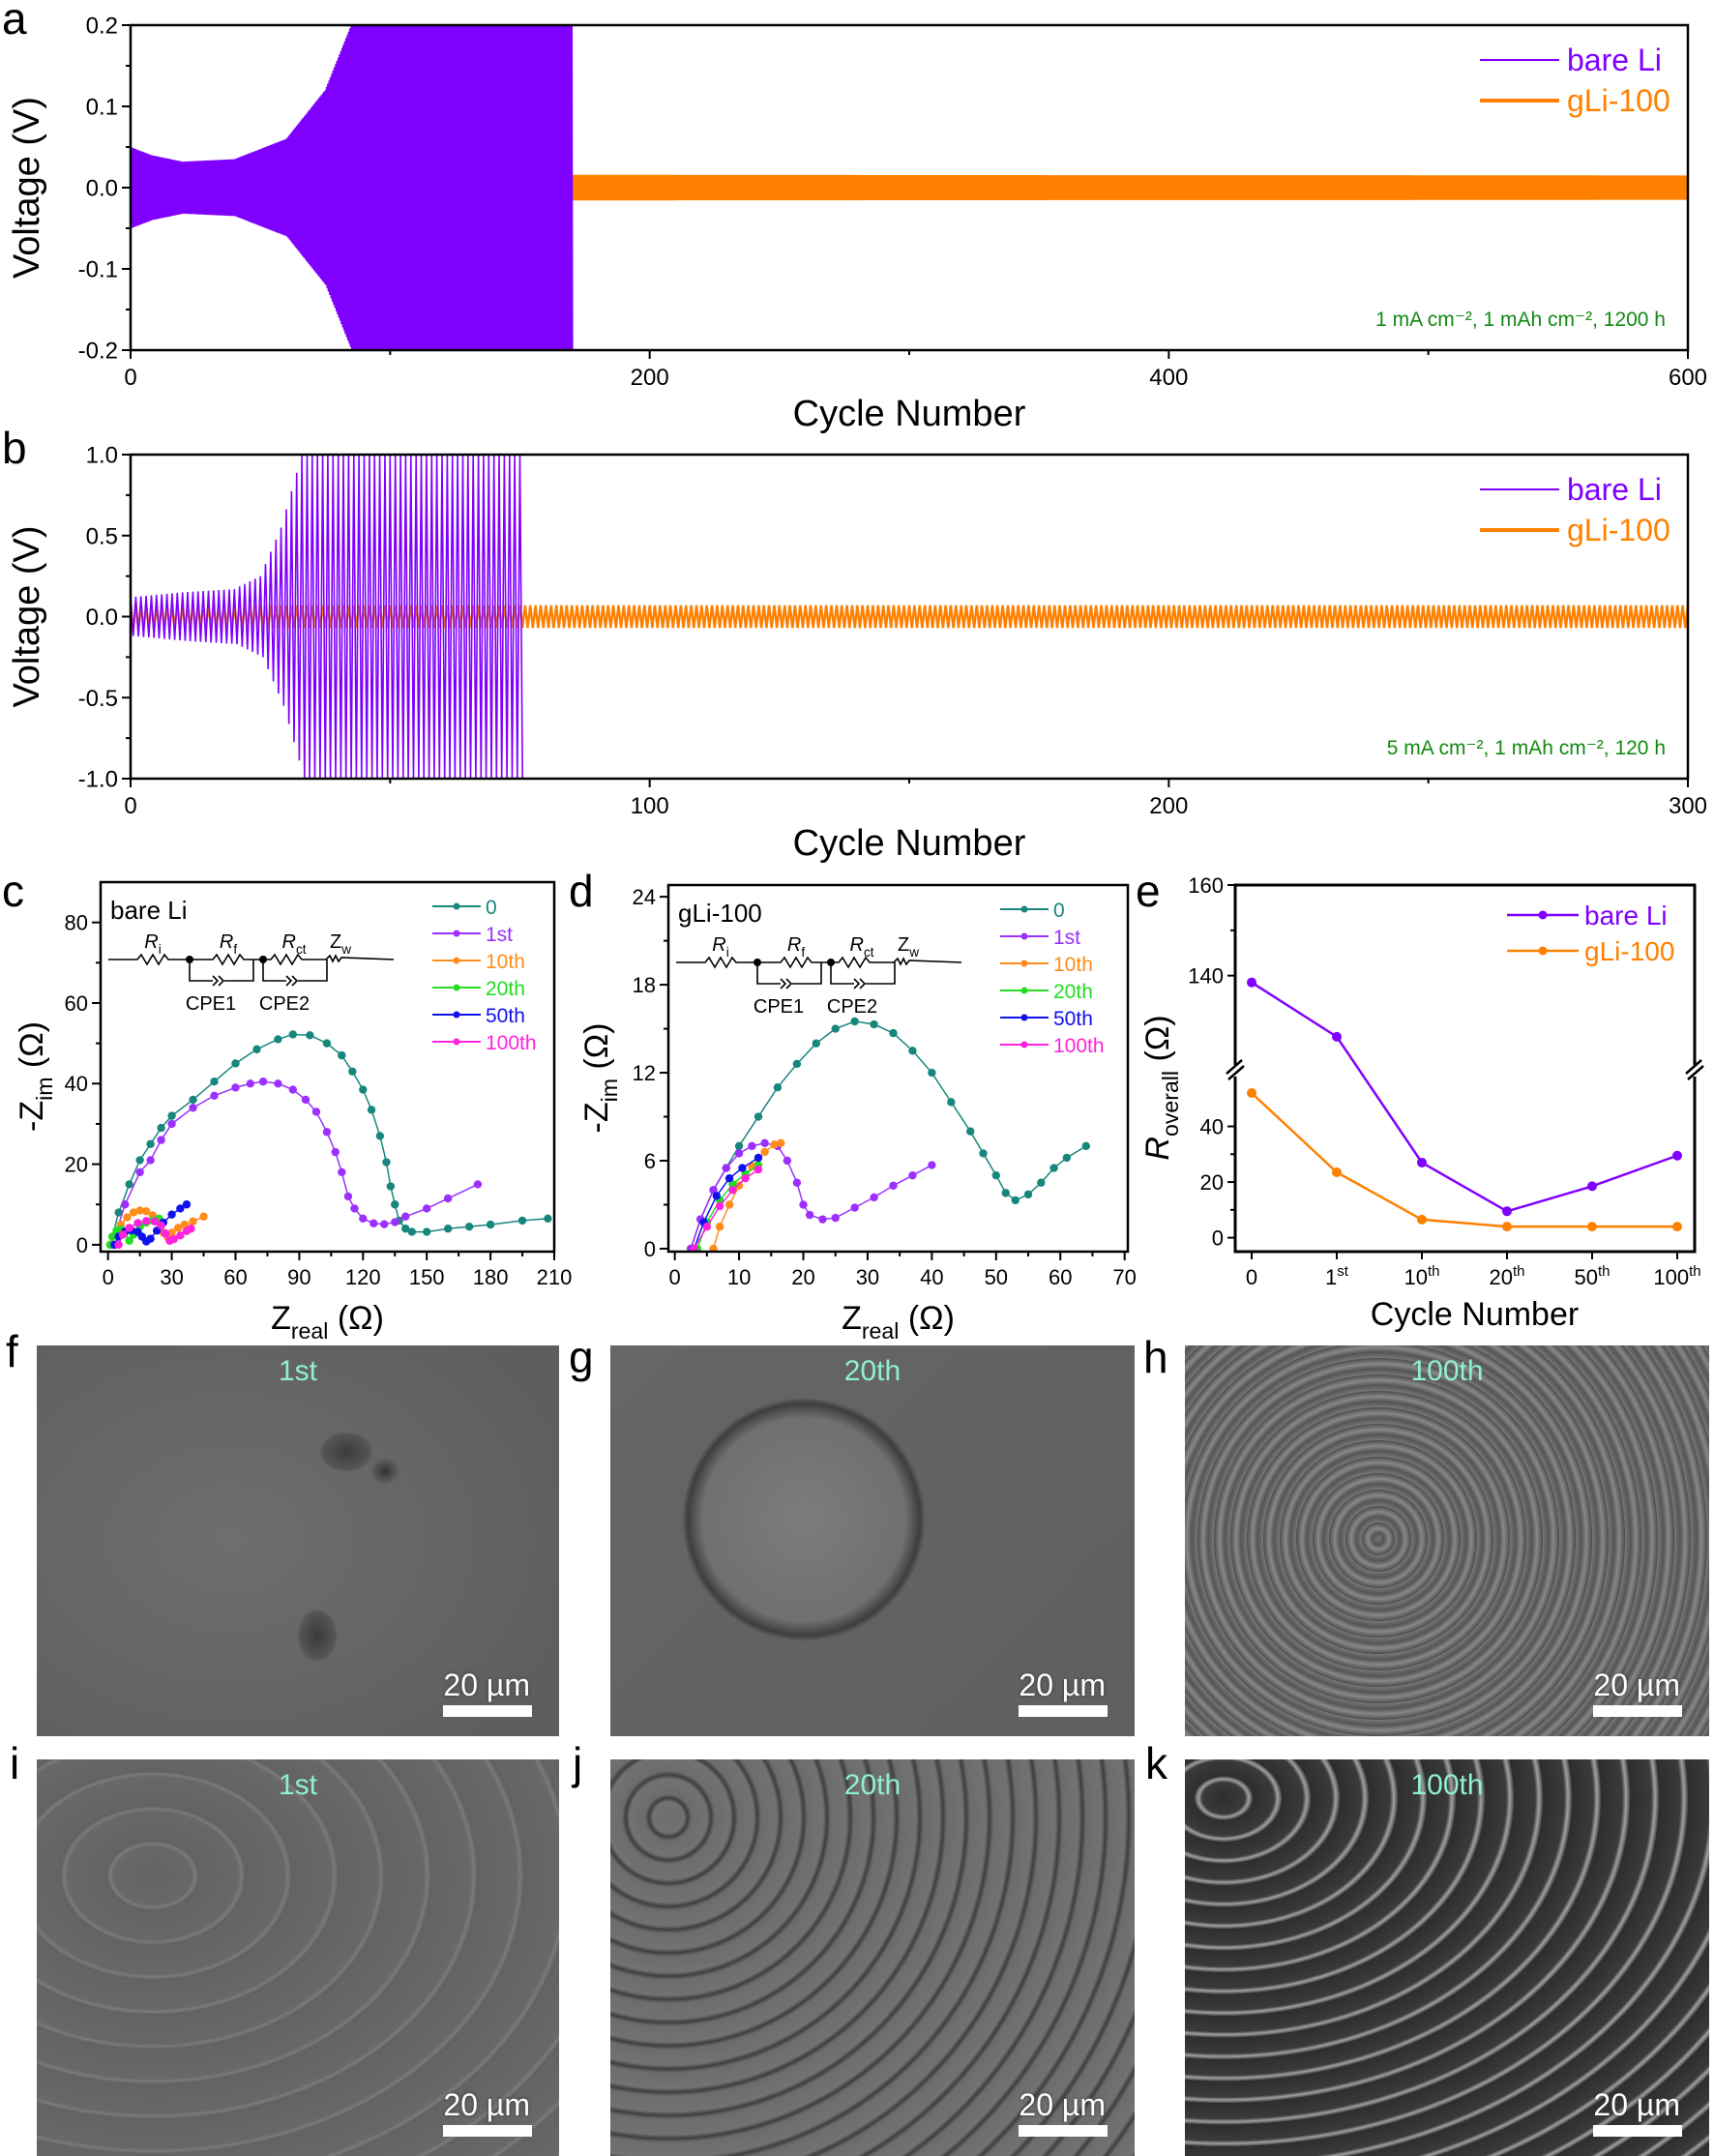 Image resolution: width=1714 pixels, height=2156 pixels. What do you see at coordinates (298, 1371) in the screenshot?
I see `sem-label: 1st` at bounding box center [298, 1371].